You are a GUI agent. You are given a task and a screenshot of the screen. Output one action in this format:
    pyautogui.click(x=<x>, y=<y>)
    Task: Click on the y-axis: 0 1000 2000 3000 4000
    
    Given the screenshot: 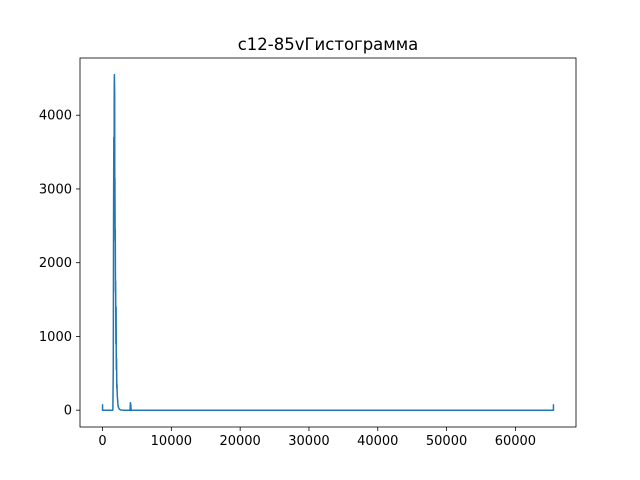 What is the action you would take?
    pyautogui.click(x=59, y=264)
    